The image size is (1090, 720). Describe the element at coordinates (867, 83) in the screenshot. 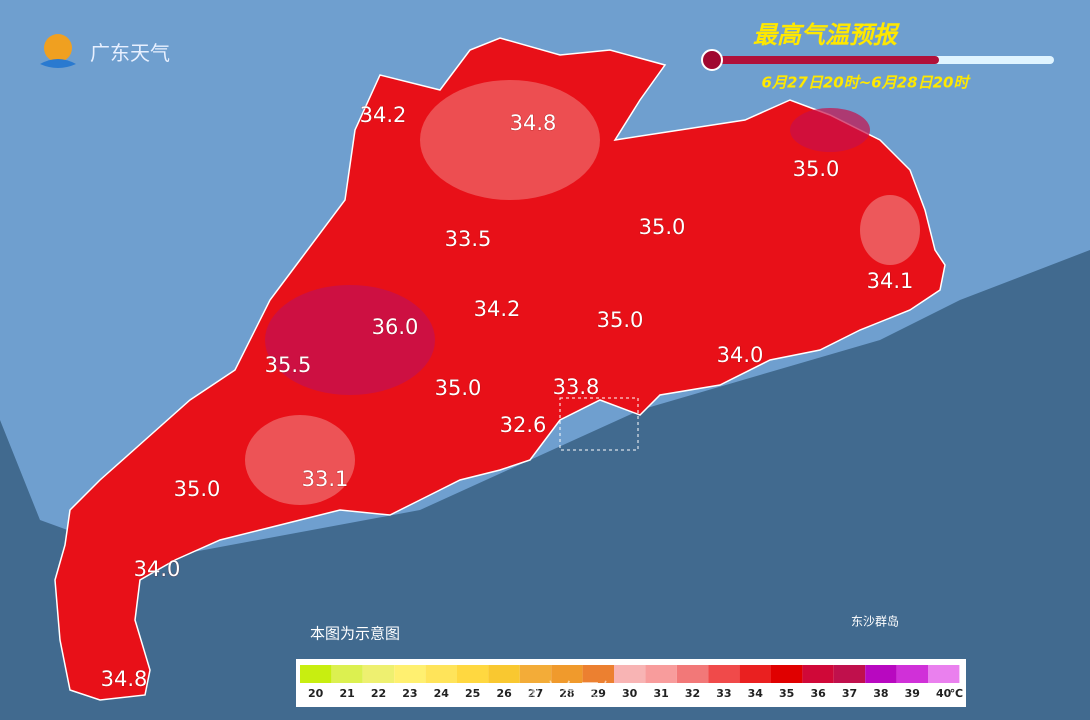

I see `subtitle: 6月27日20时~6月28日20时` at that location.